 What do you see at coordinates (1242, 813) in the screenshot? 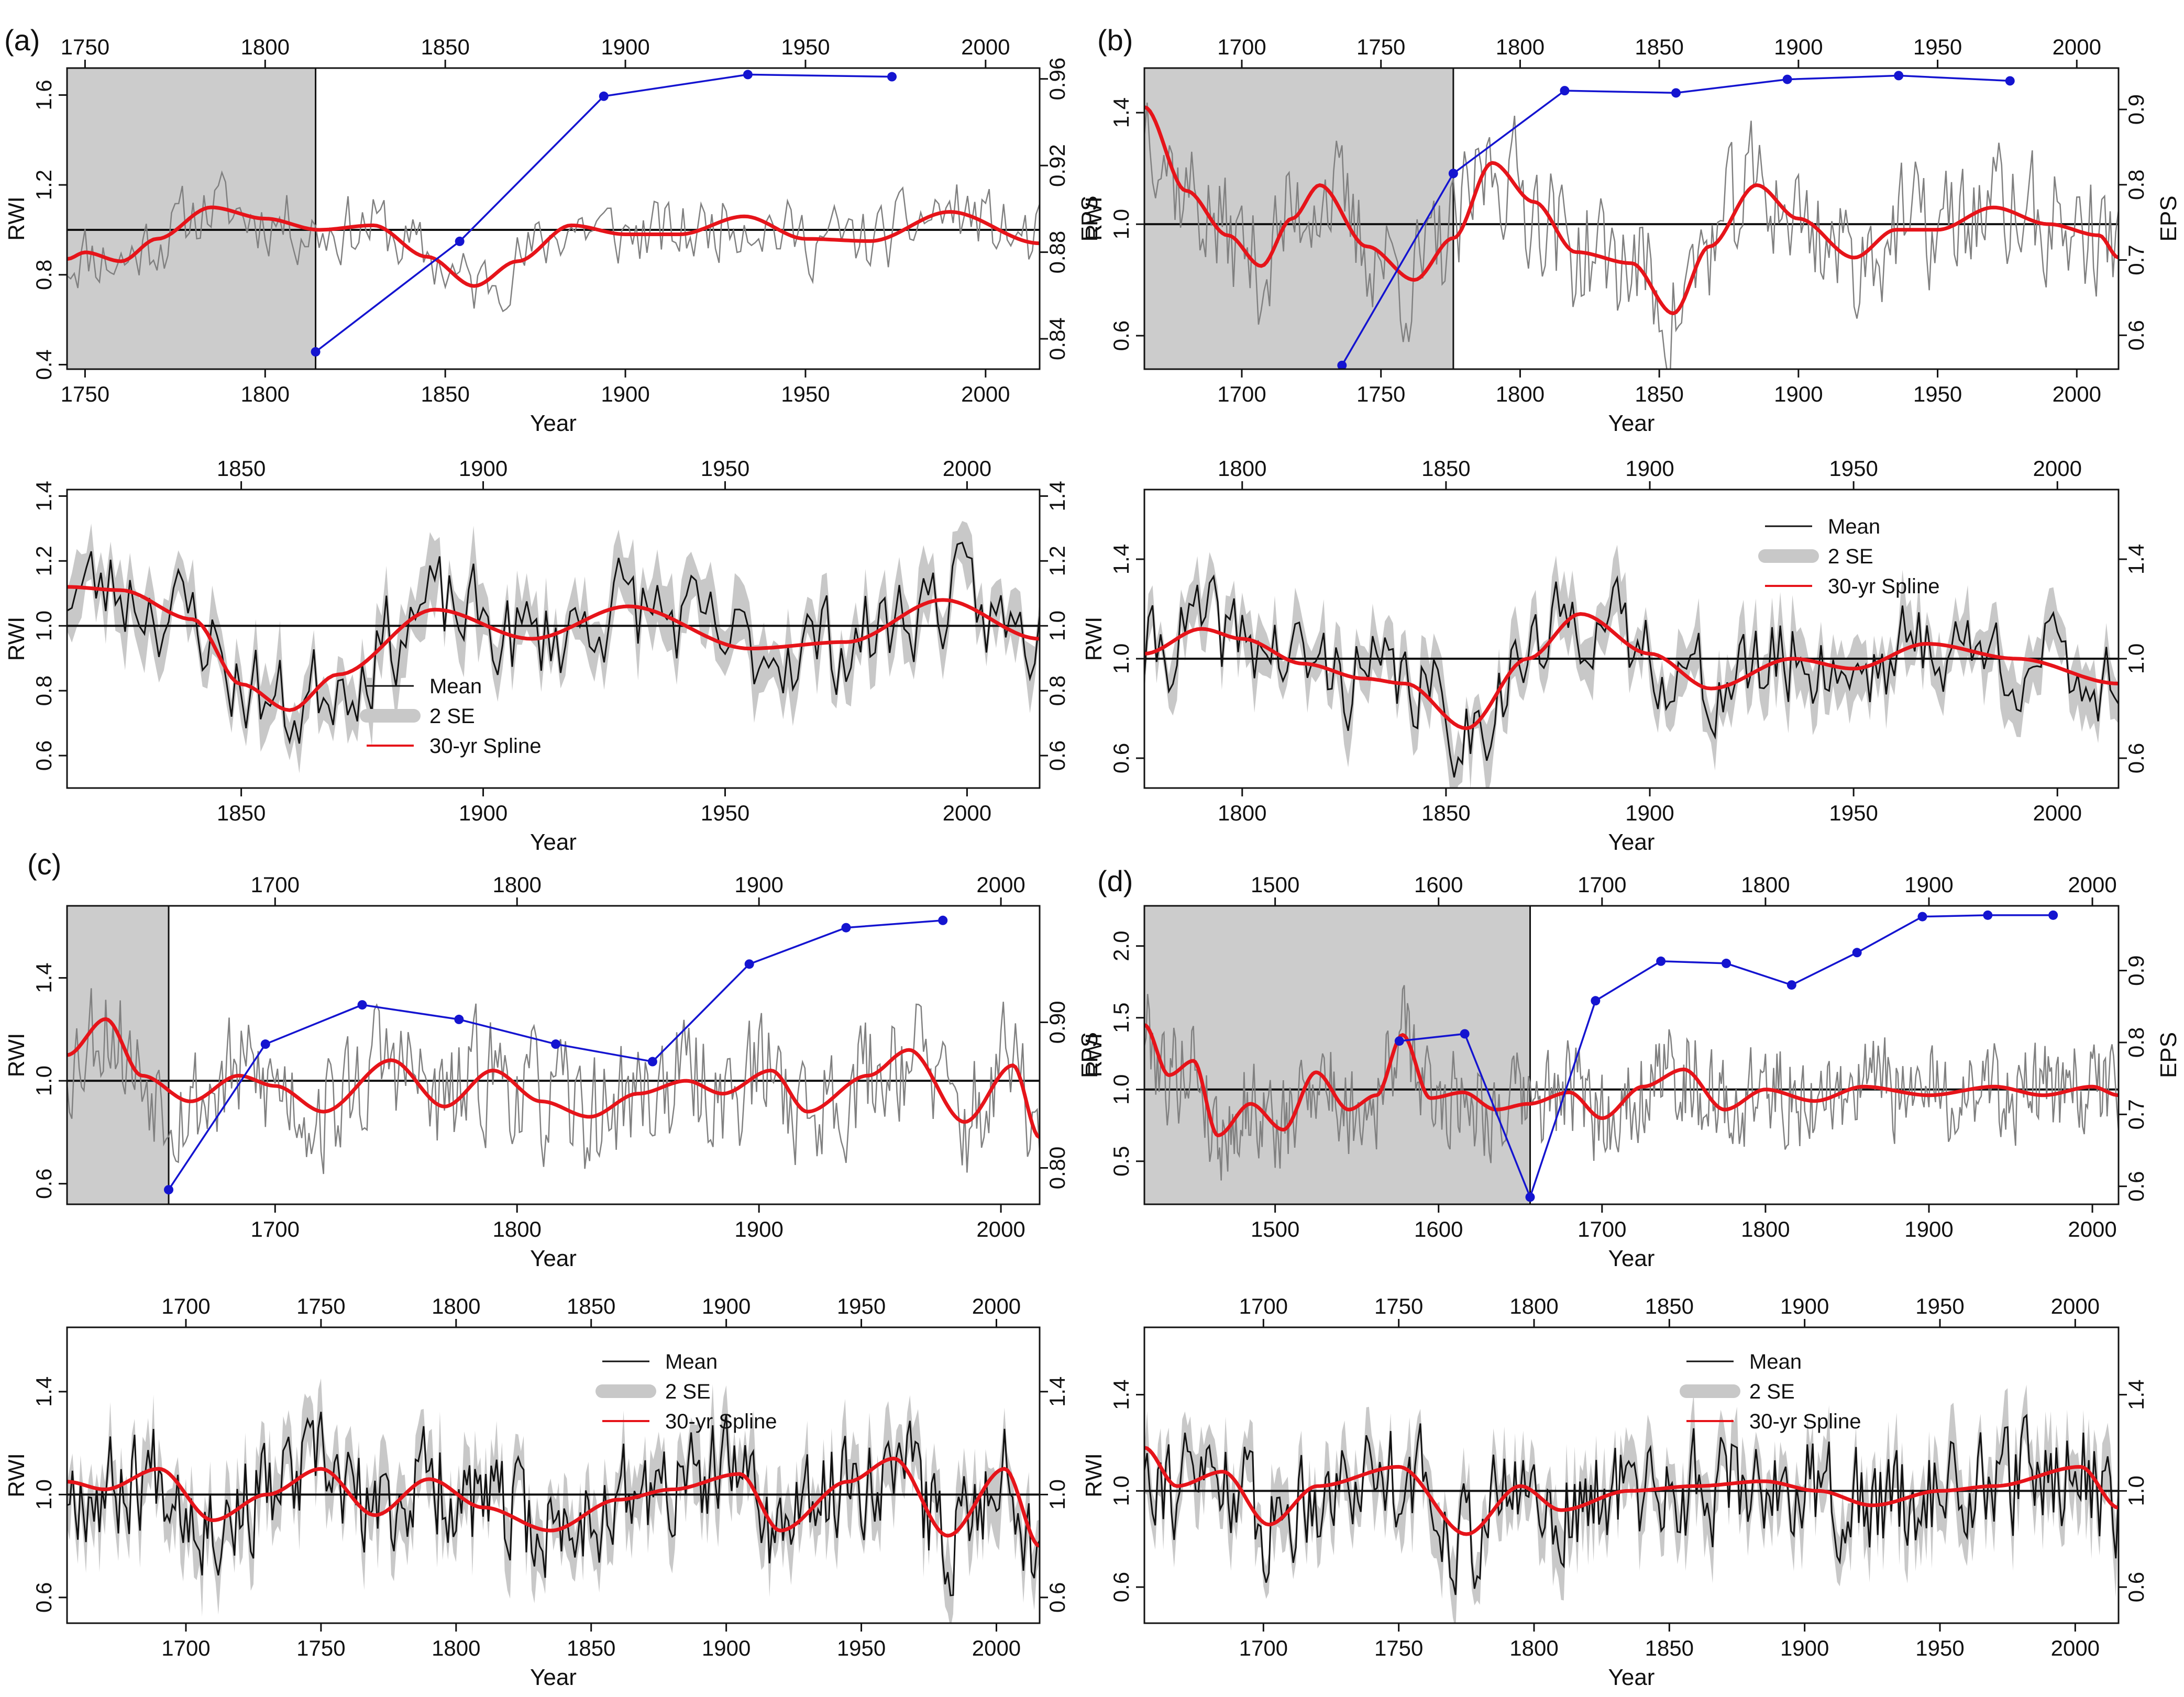
I see `x-tick-label: 1800` at bounding box center [1242, 813].